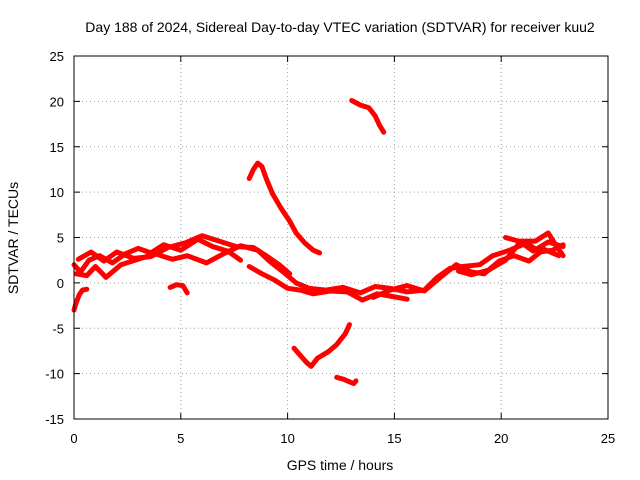  I want to click on y-tick-label: 25, so click(57, 56).